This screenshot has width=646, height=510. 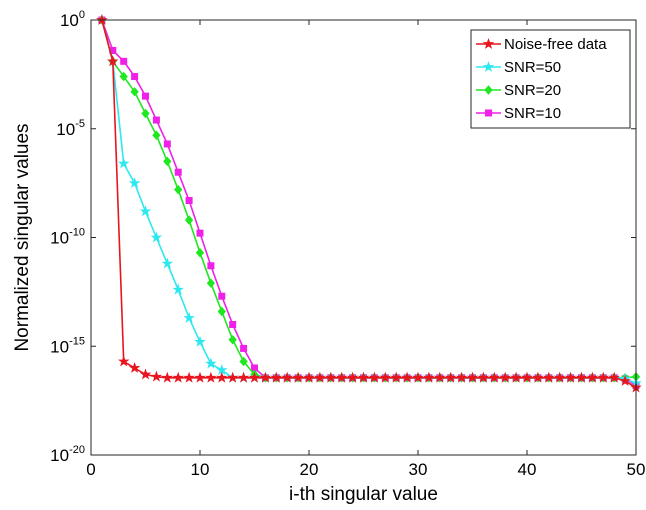 What do you see at coordinates (67, 345) in the screenshot?
I see `y-tick-label: 10⁻¹⁵` at bounding box center [67, 345].